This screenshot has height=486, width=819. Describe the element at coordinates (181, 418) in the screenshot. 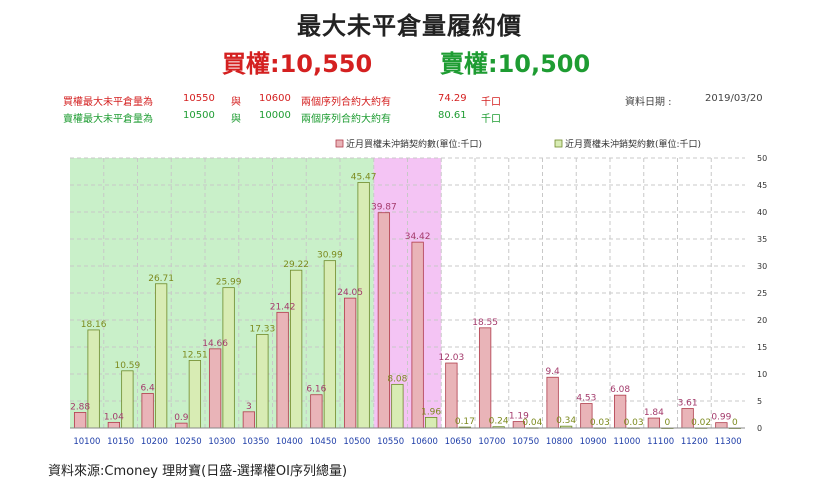

I see `call-value-label-10250: 0.9` at that location.